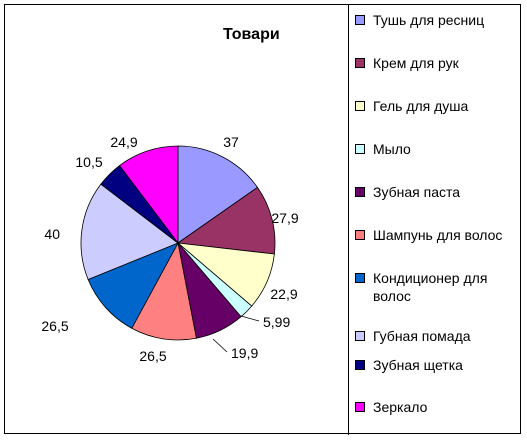  I want to click on data-label: 10,5, so click(88, 162).